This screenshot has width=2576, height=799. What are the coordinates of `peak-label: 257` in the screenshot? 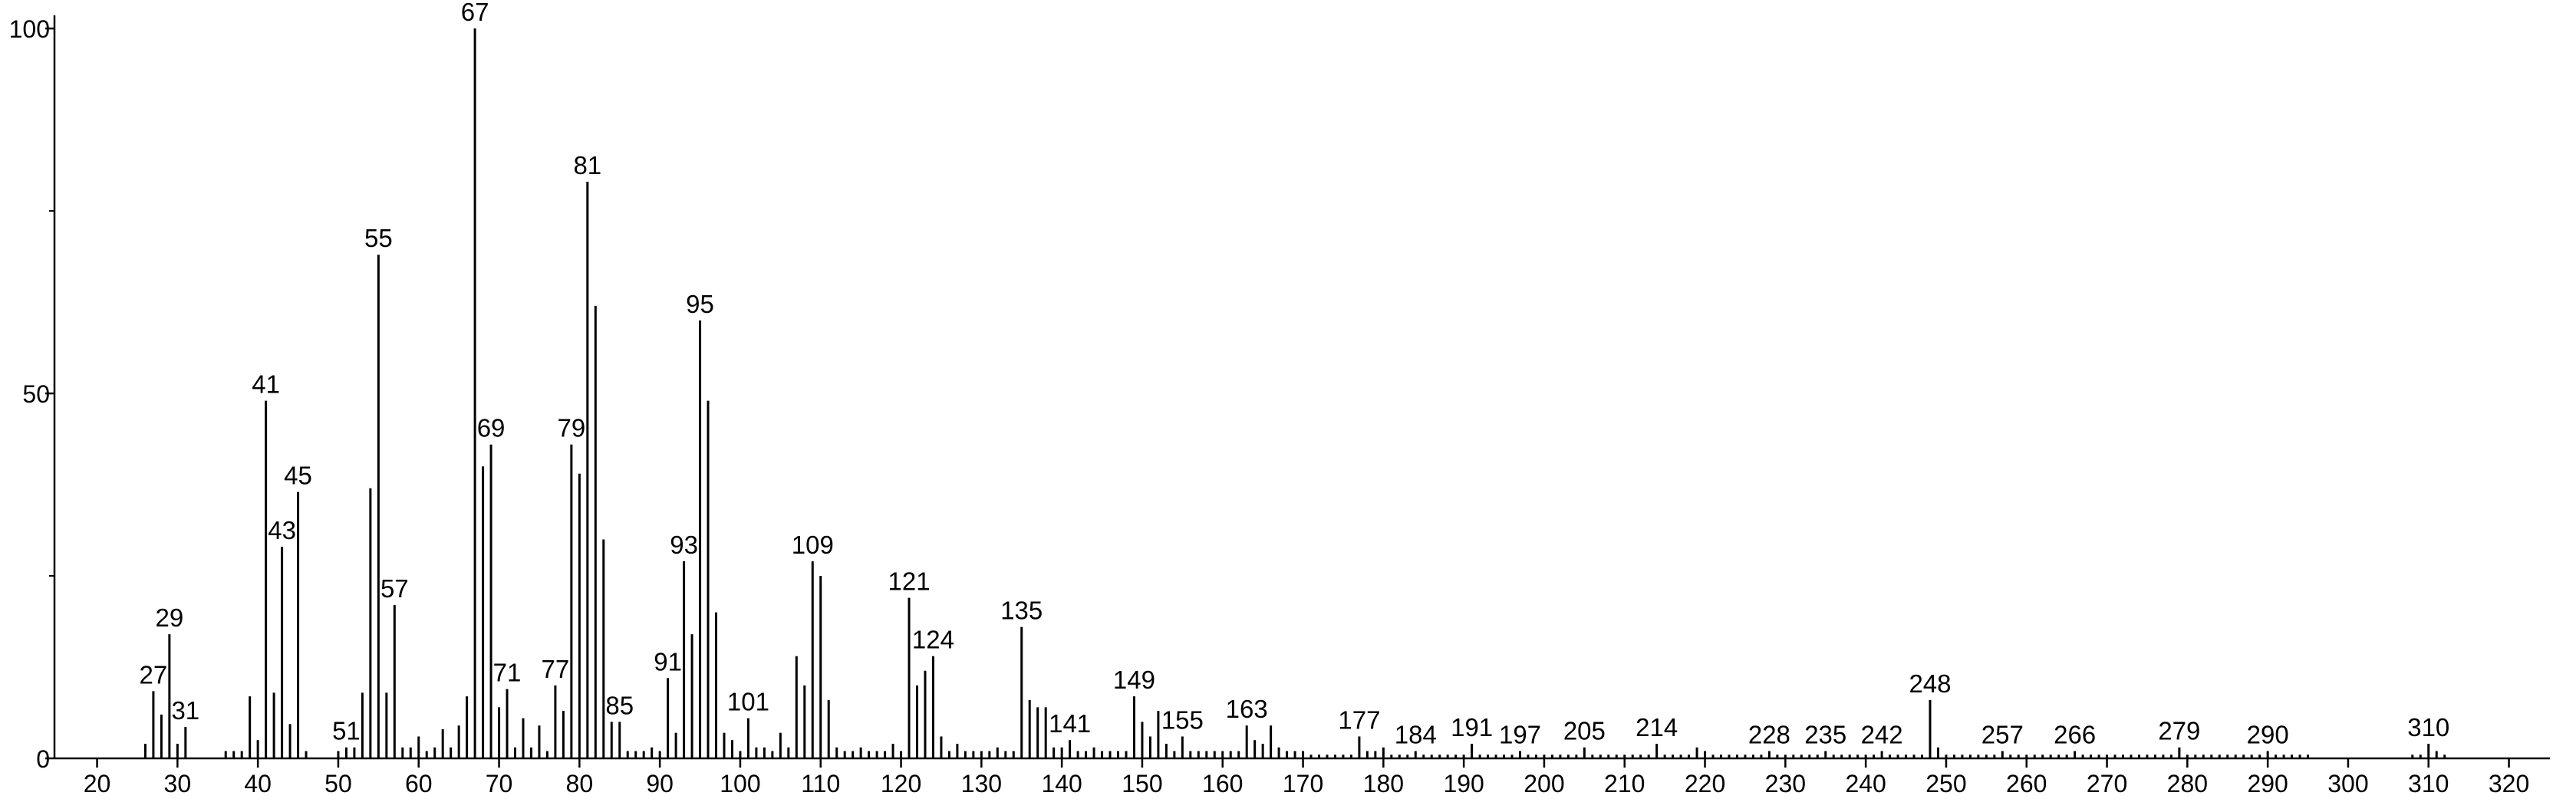 It's located at (2002, 734).